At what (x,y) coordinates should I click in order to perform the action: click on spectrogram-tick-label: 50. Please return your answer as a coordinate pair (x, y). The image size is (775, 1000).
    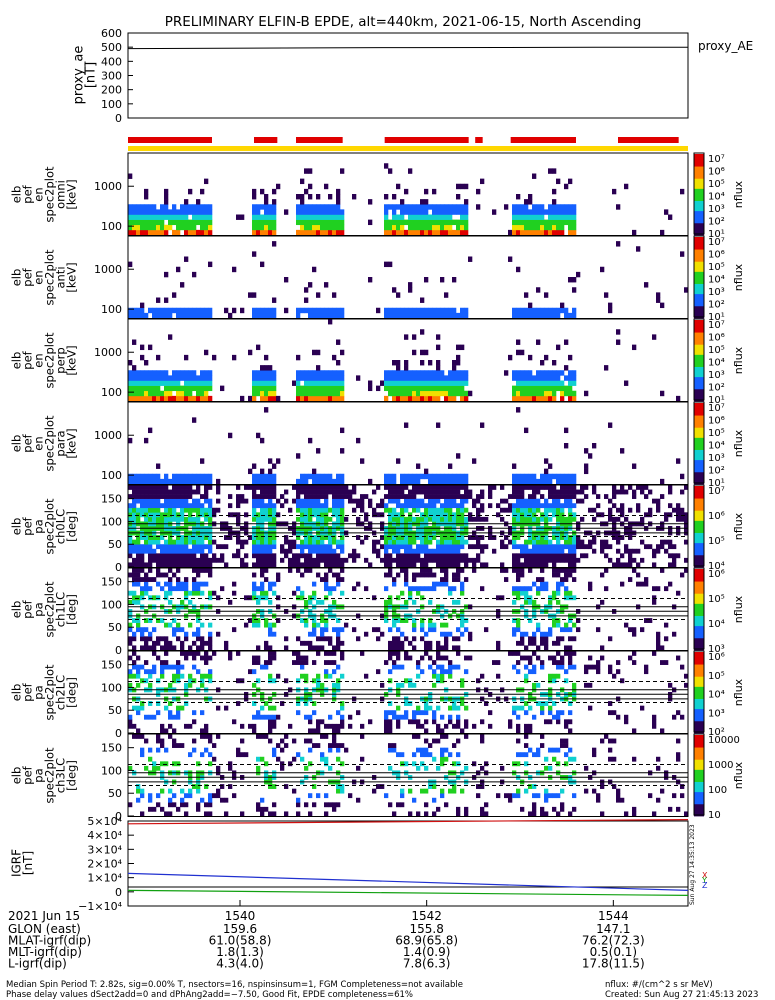
    Looking at the image, I should click on (115, 710).